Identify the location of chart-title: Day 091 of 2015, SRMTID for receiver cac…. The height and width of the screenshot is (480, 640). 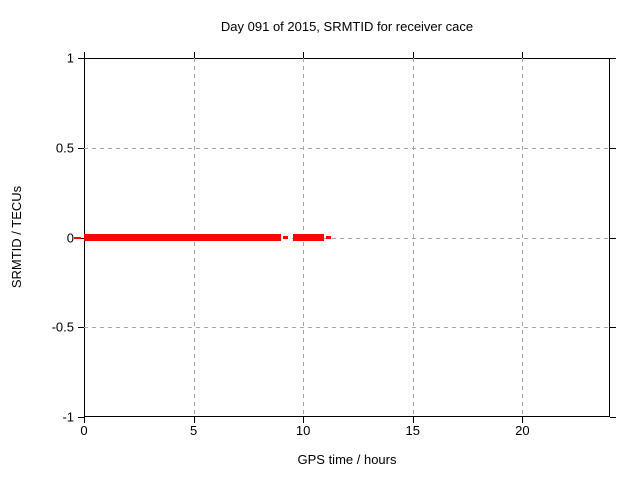
(347, 26).